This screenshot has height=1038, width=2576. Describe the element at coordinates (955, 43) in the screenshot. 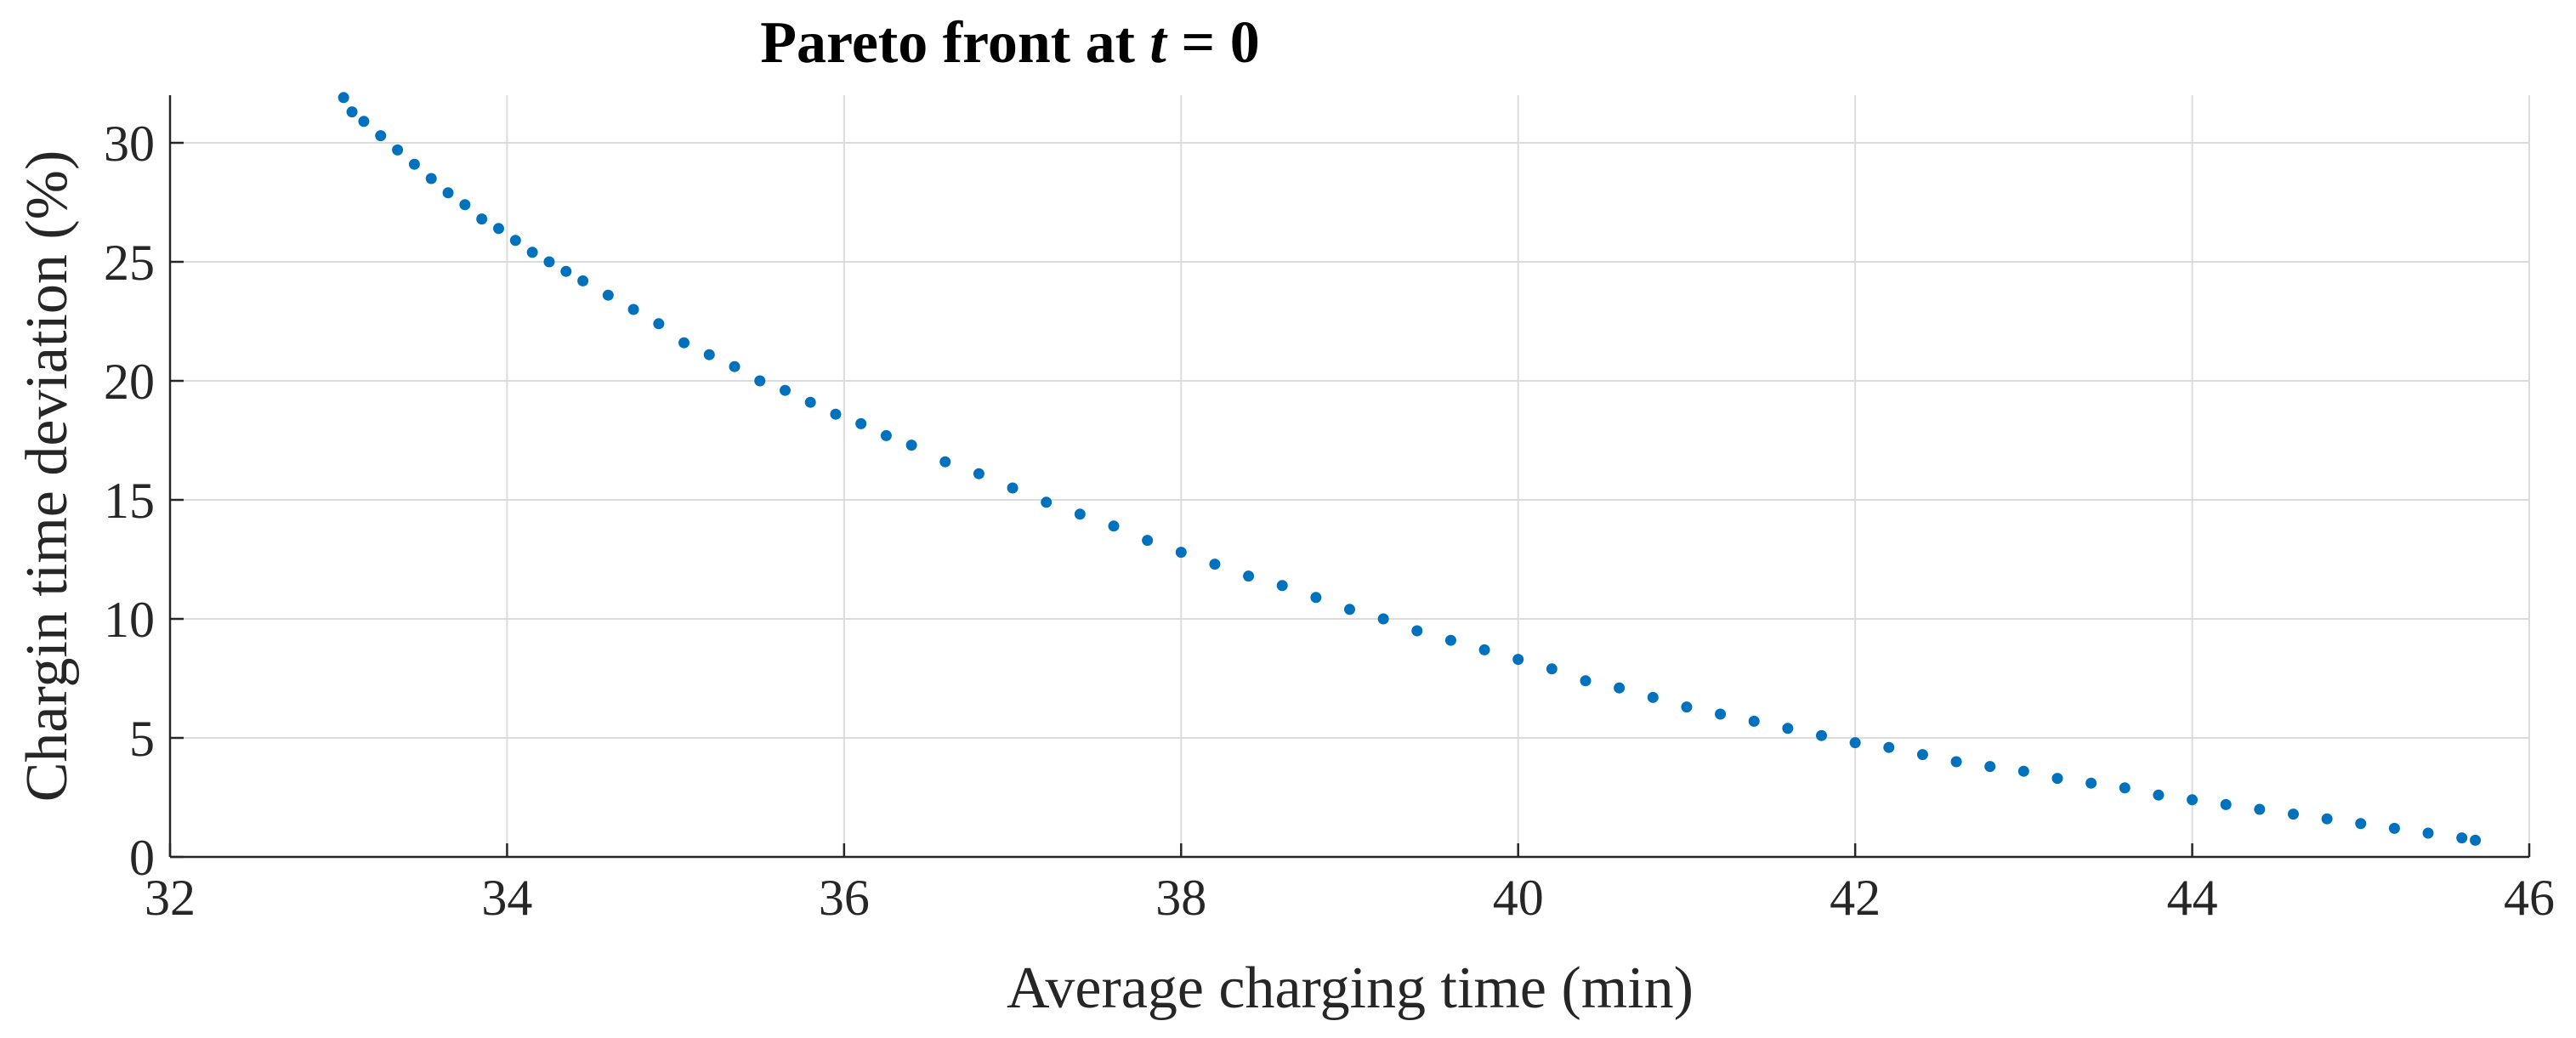

I see `chart-title-prefix: Pareto front at` at that location.